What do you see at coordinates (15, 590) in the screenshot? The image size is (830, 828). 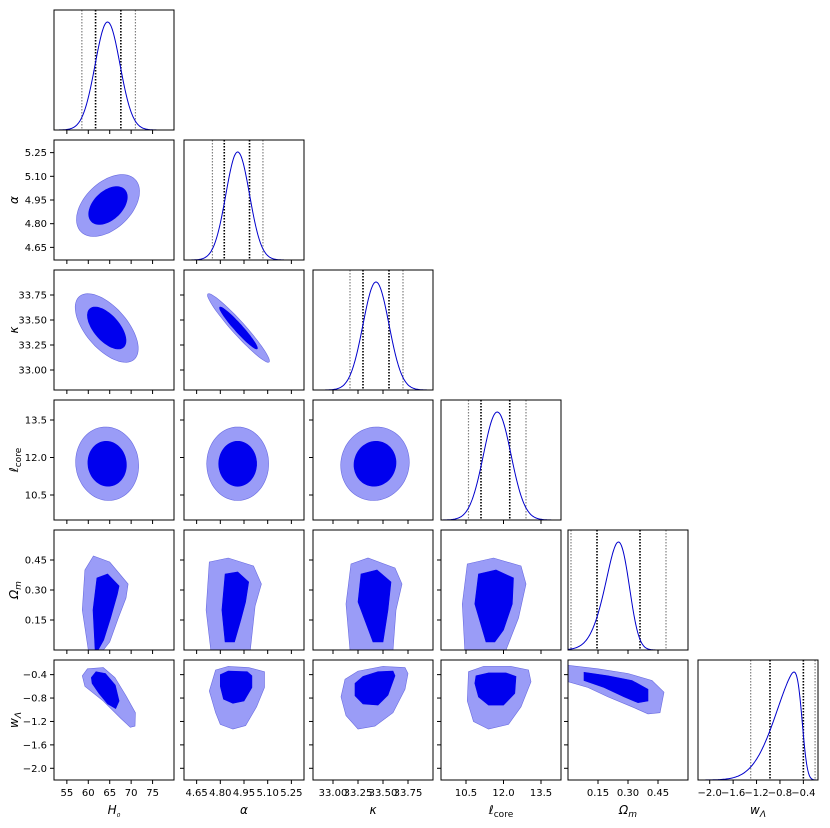 I see `y-axis-label-Om: Ωm` at bounding box center [15, 590].